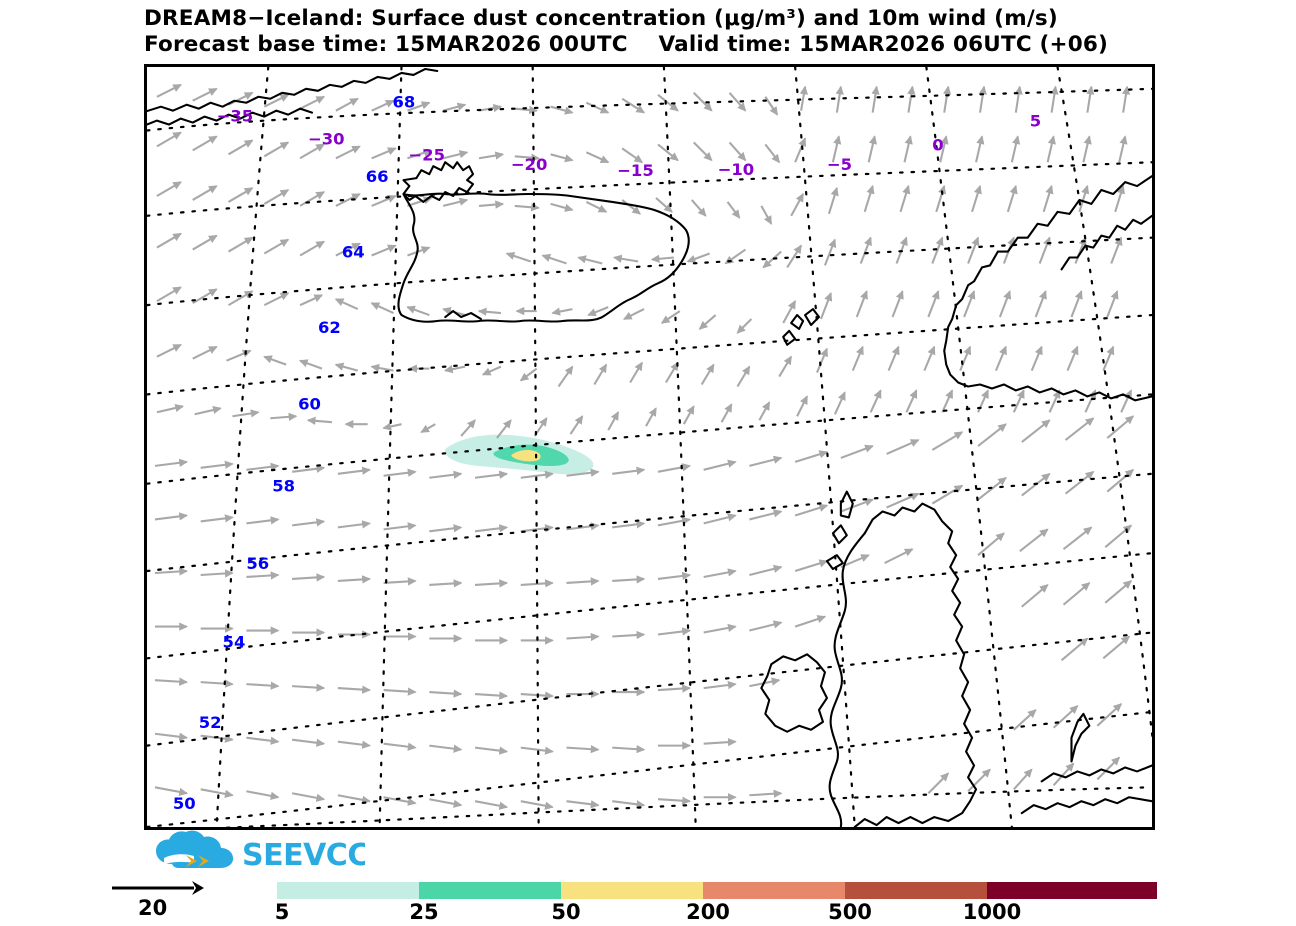 The height and width of the screenshot is (926, 1296). Describe the element at coordinates (937, 144) in the screenshot. I see `lon-label-0: 0` at that location.